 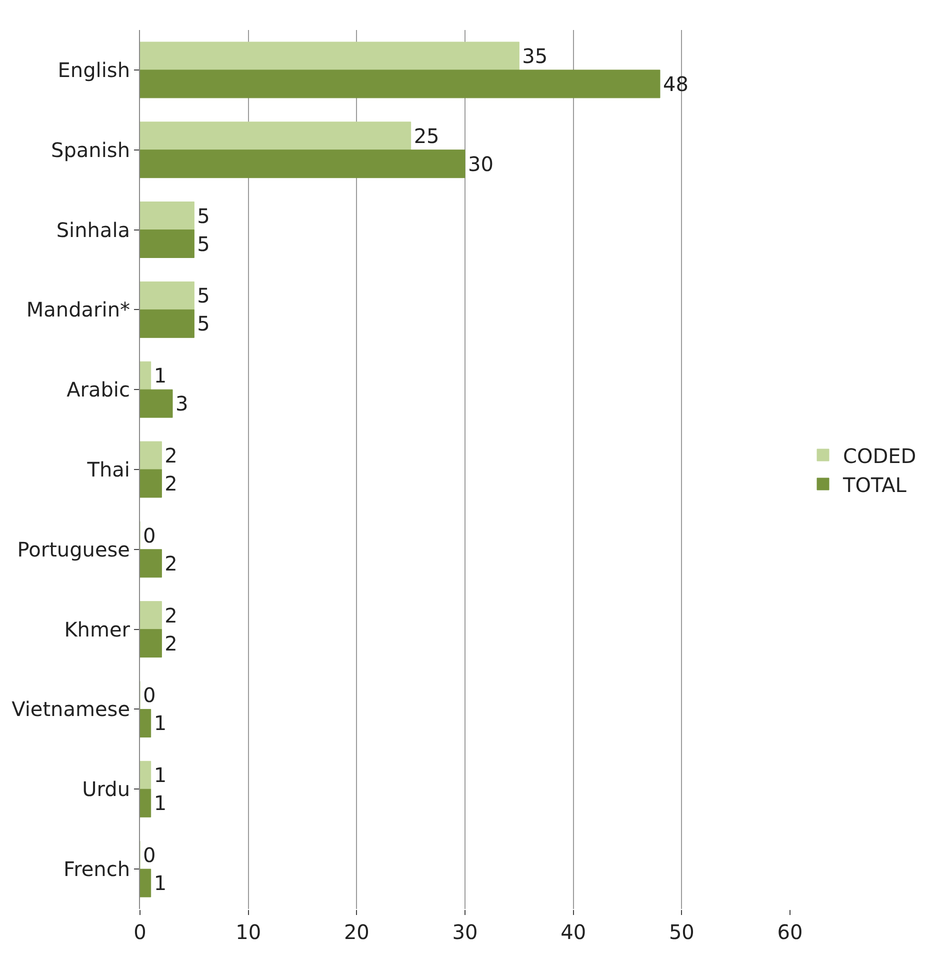 I want to click on y-tick-label: Arabic, so click(x=98, y=390).